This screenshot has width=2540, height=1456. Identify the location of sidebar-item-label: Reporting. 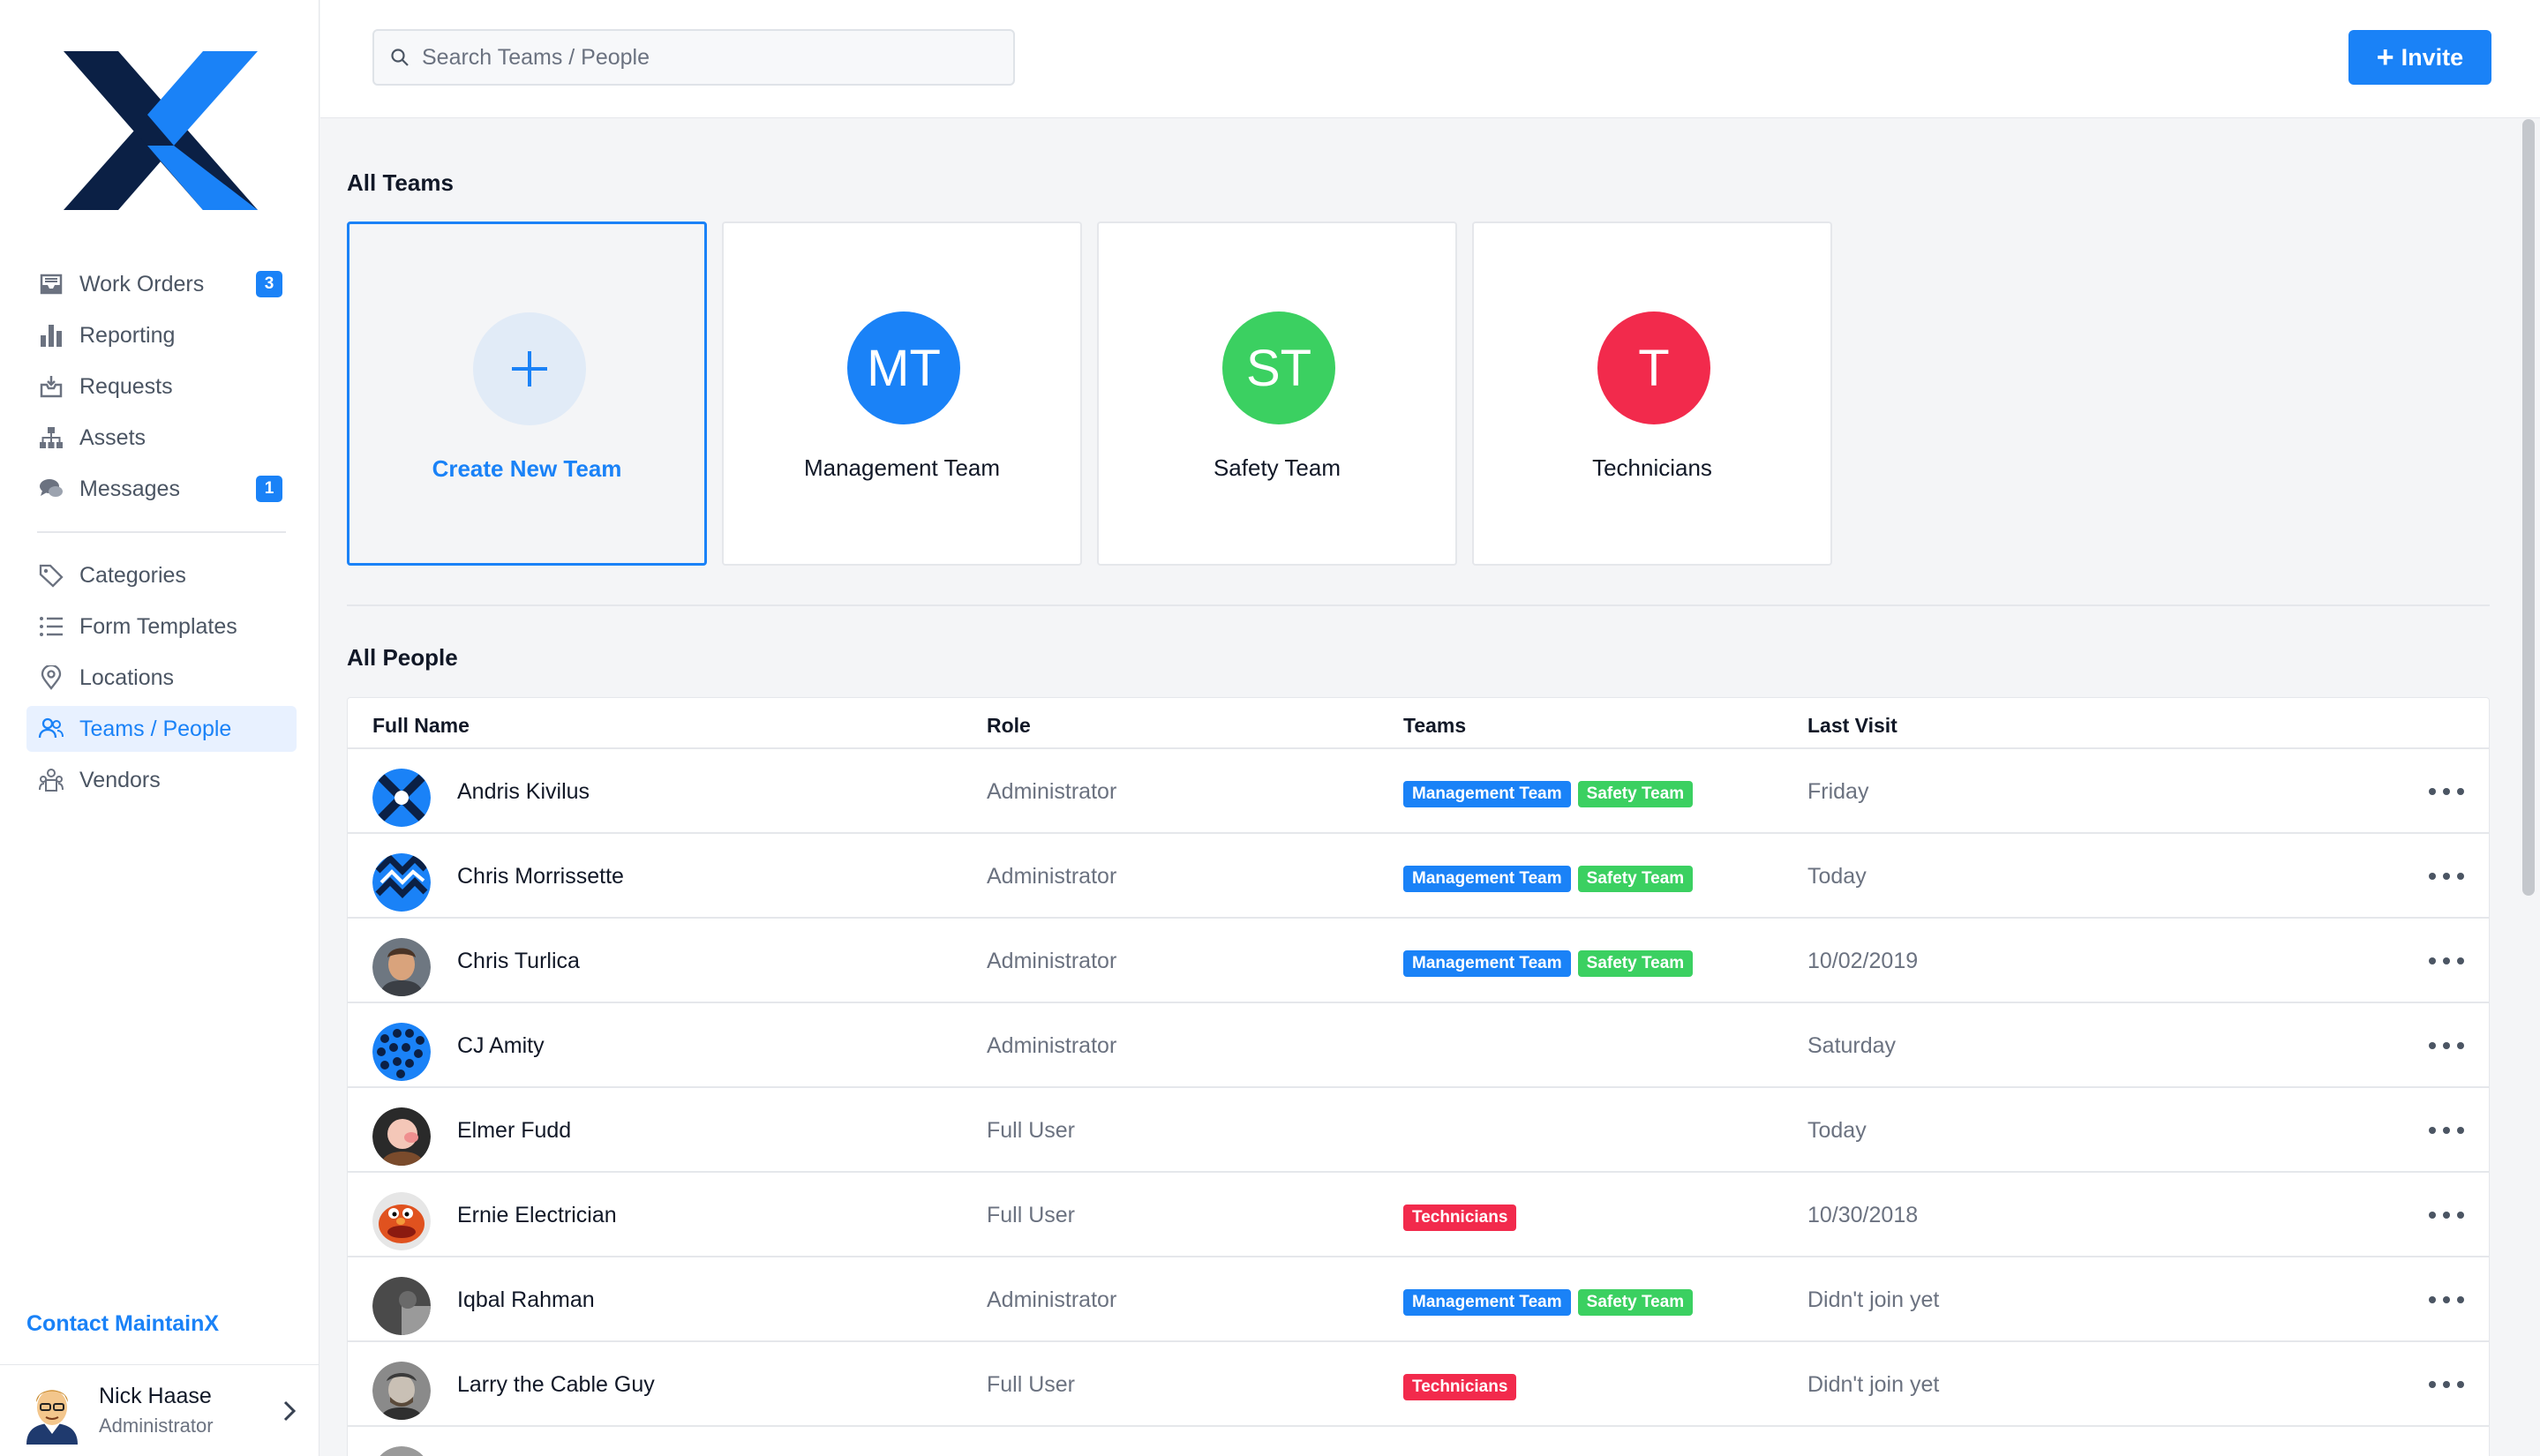
(127, 335).